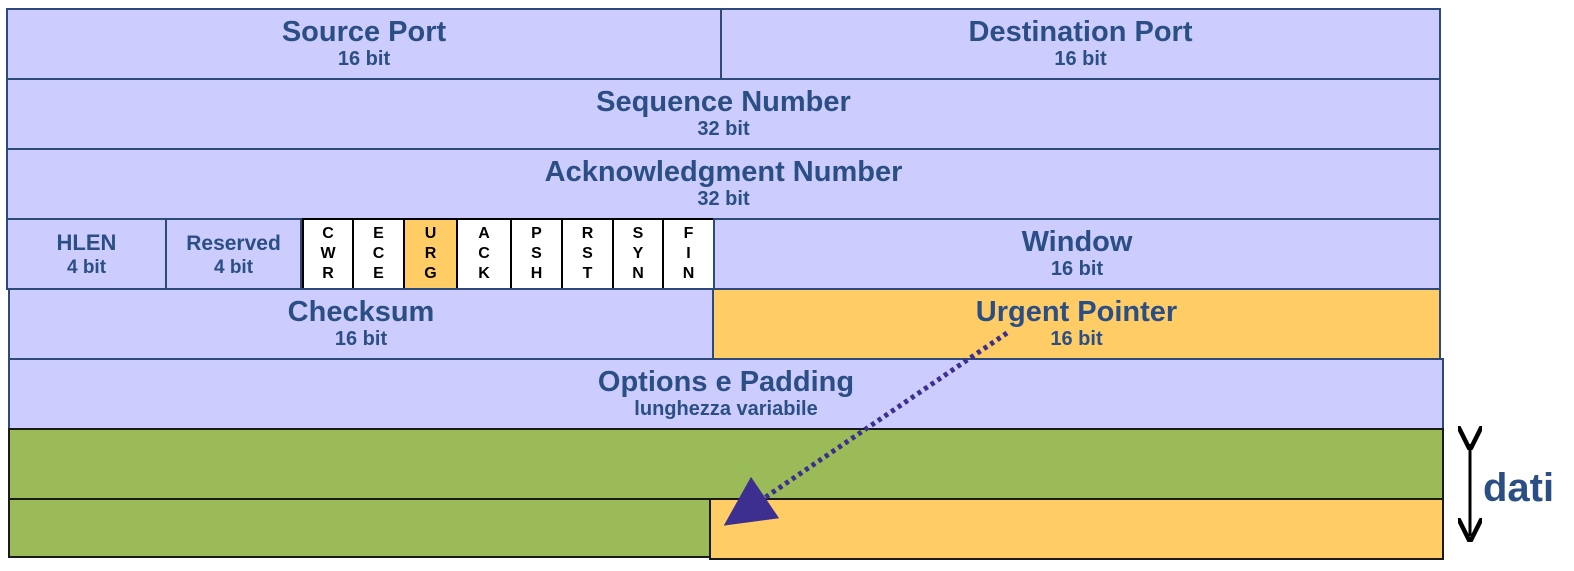 This screenshot has width=1574, height=571. What do you see at coordinates (688, 233) in the screenshot?
I see `flag-letter: F` at bounding box center [688, 233].